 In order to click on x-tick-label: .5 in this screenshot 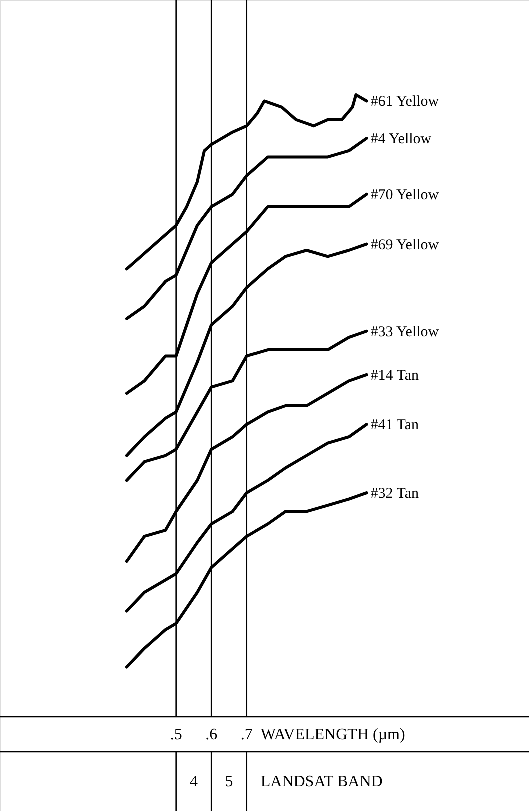, I will do `click(176, 735)`.